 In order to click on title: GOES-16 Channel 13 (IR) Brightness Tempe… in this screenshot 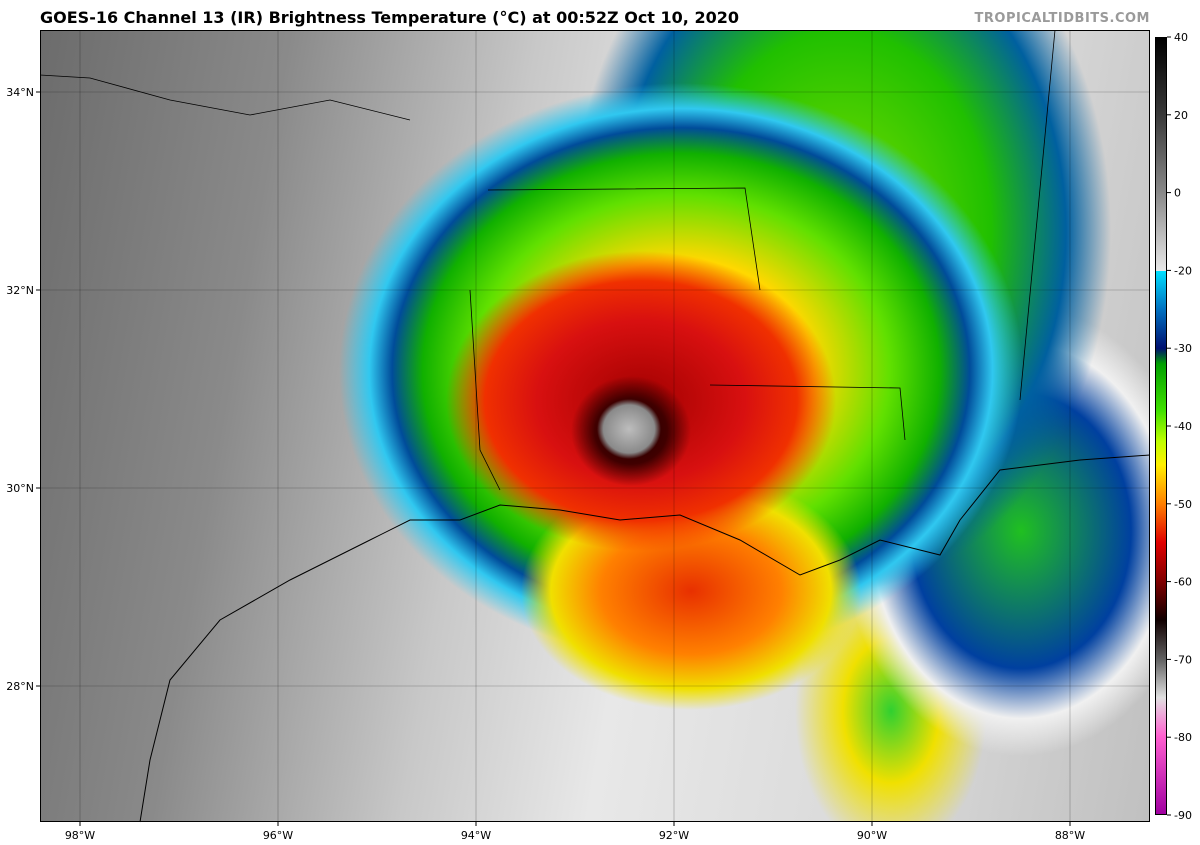, I will do `click(389, 17)`.